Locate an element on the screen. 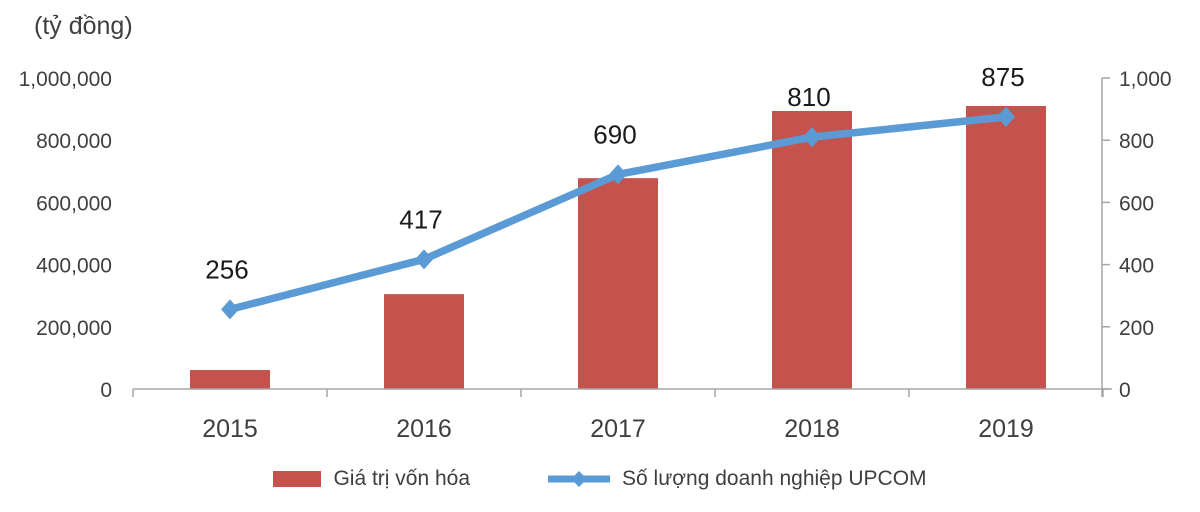  left-axis-tick-label: 1,000,000 is located at coordinates (65, 79).